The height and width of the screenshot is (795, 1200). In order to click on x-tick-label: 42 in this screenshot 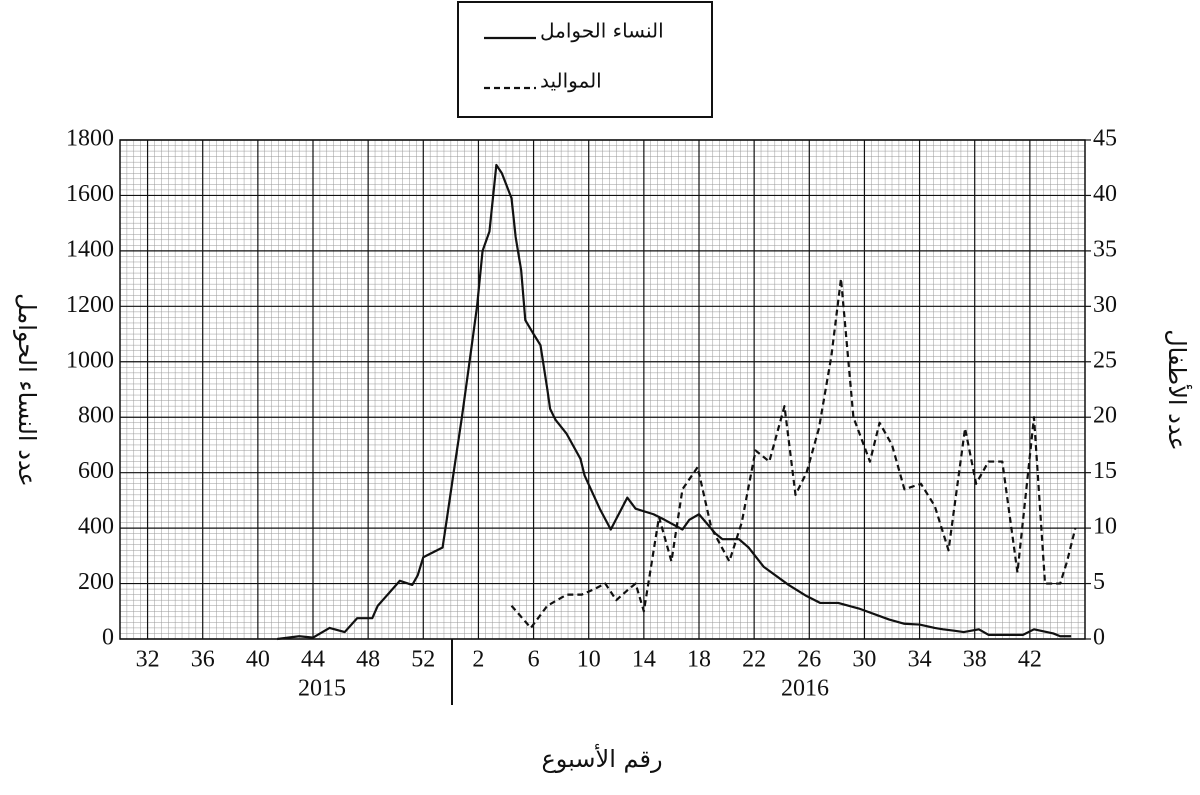, I will do `click(1030, 660)`.